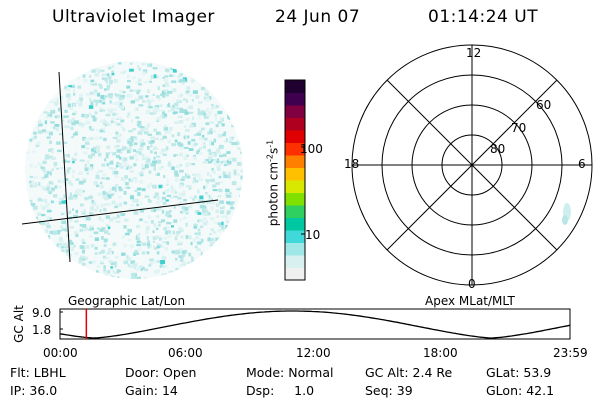  What do you see at coordinates (295, 161) in the screenshot?
I see `colorbar-segment` at bounding box center [295, 161].